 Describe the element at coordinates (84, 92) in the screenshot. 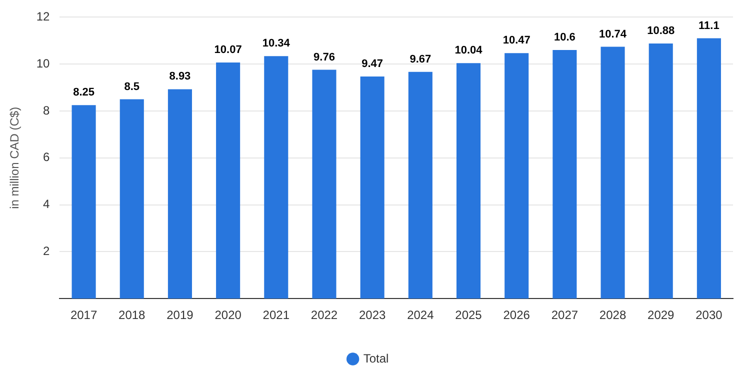

I see `data-label: 8.25` at that location.